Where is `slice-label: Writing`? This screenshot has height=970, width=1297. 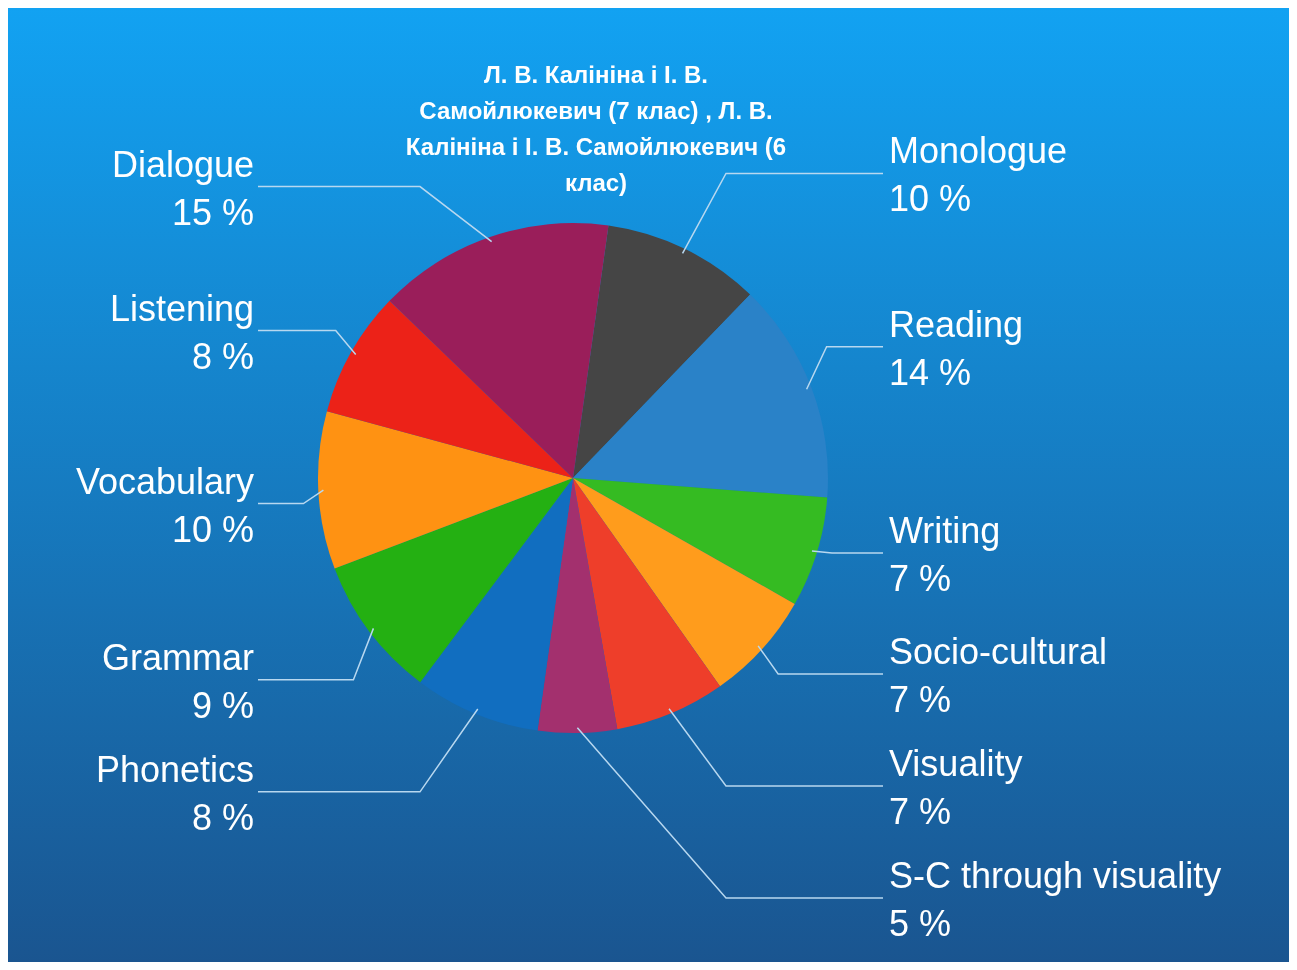 slice-label: Writing is located at coordinates (945, 531).